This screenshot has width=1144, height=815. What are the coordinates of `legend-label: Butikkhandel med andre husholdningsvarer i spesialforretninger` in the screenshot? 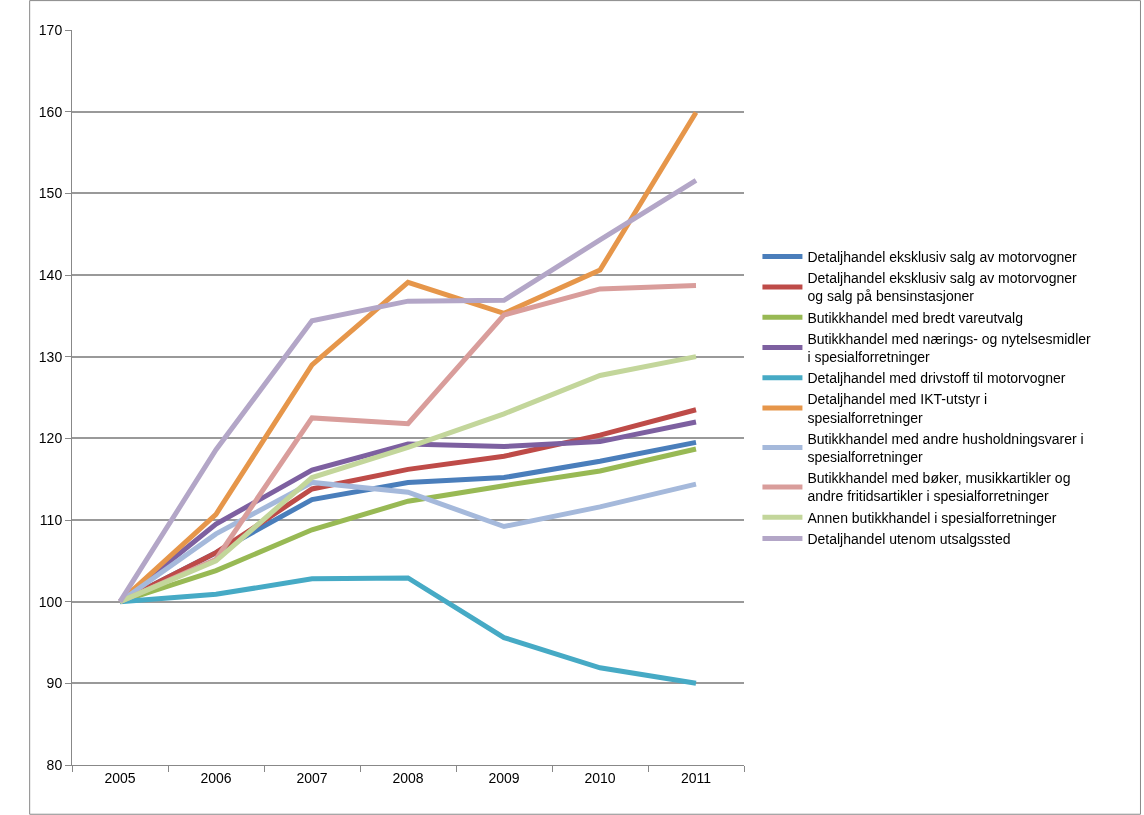 It's located at (945, 448).